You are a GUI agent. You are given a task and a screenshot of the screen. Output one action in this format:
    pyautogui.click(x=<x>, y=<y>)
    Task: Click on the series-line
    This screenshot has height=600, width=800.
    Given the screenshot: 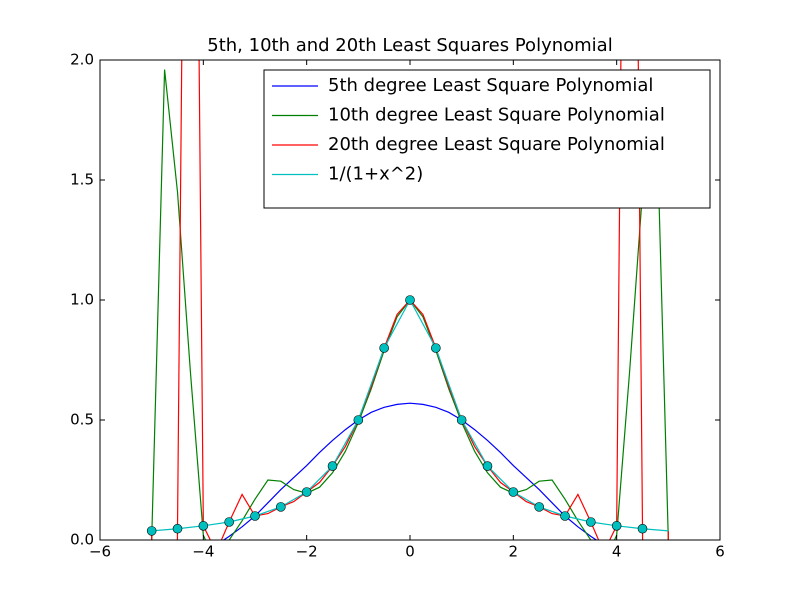 What is the action you would take?
    pyautogui.click(x=410, y=471)
    